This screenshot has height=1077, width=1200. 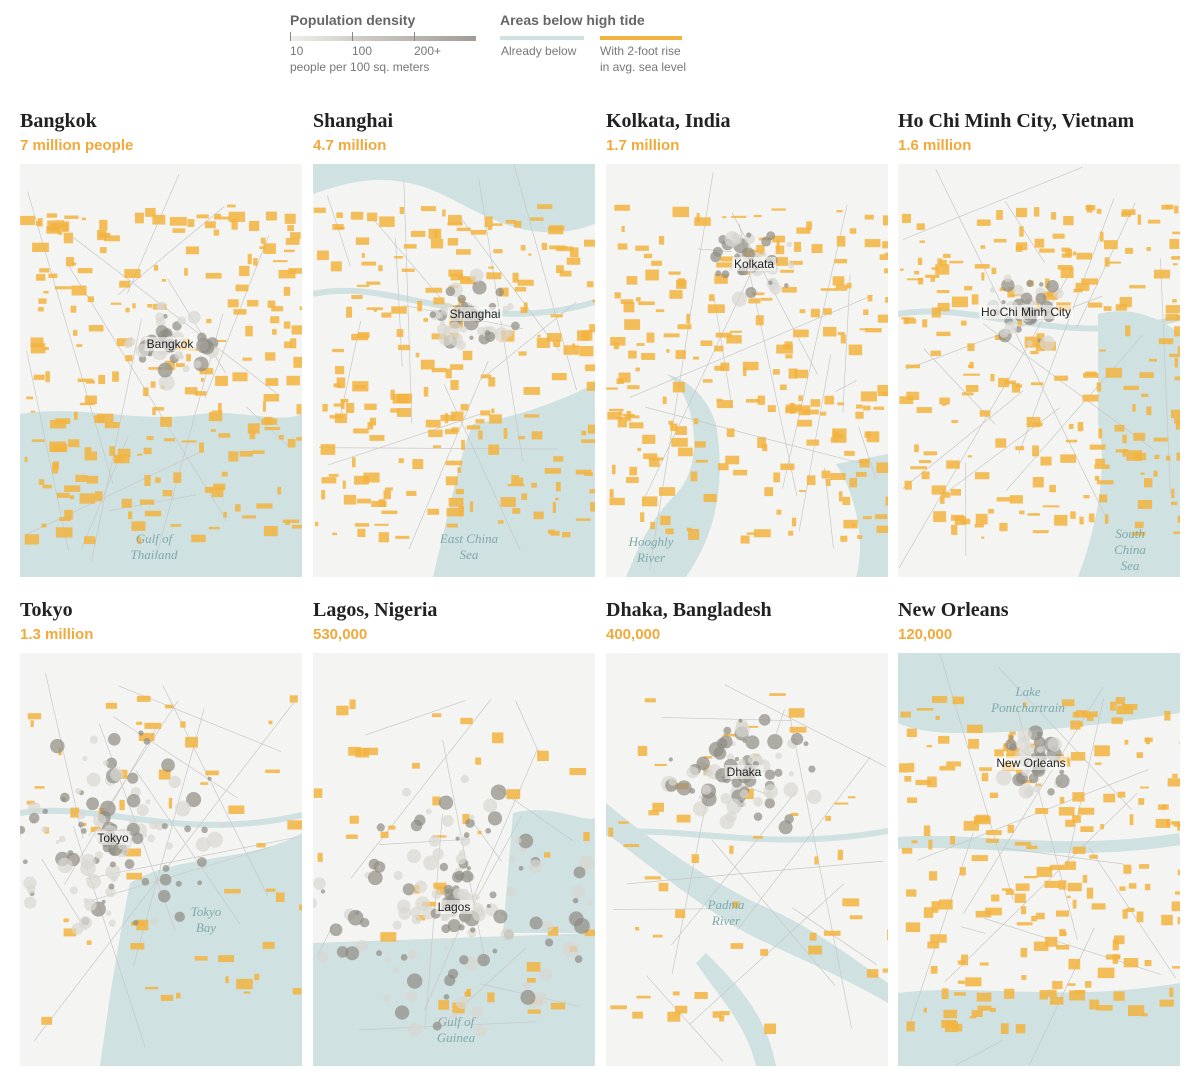 What do you see at coordinates (383, 38) in the screenshot?
I see `population-density-scale` at bounding box center [383, 38].